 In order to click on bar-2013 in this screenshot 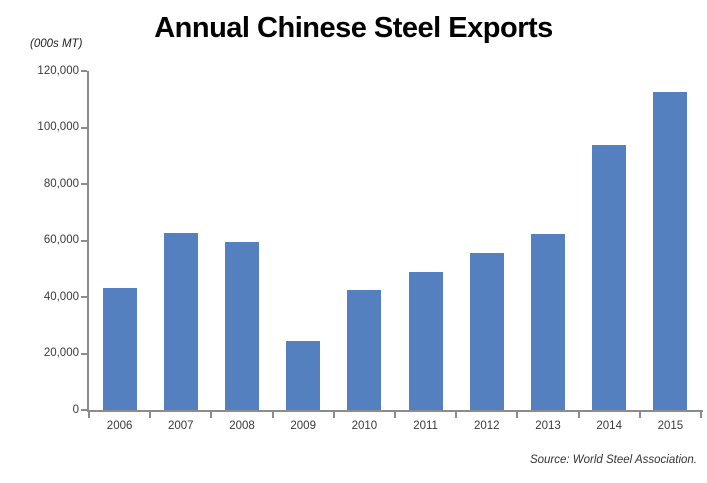, I will do `click(548, 322)`.